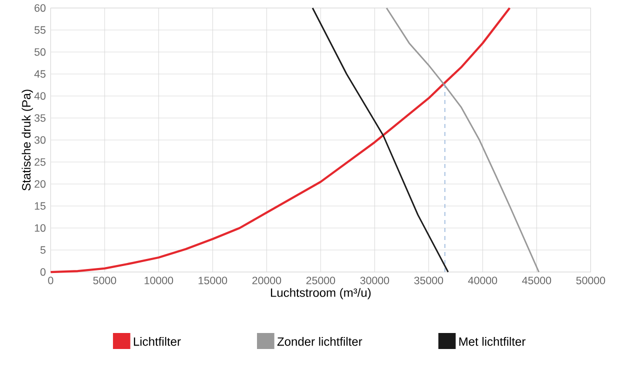 The image size is (620, 383). I want to click on x-tick-label: 50000, so click(591, 280).